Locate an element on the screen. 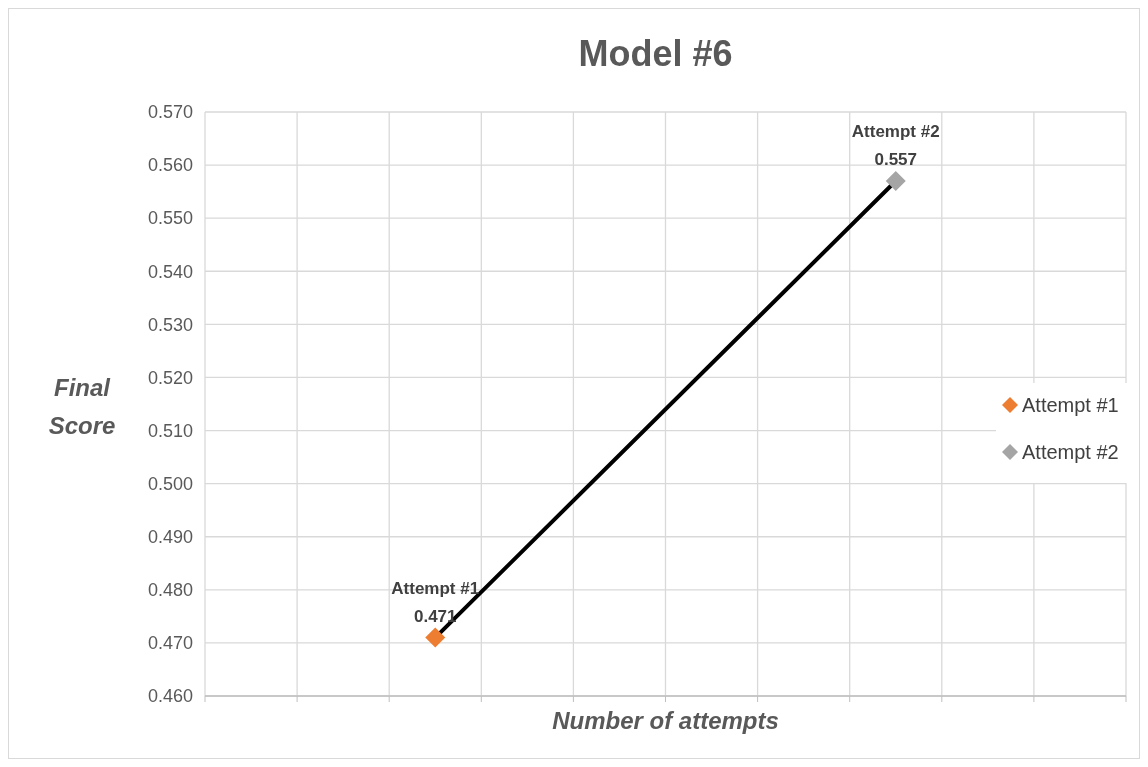 The height and width of the screenshot is (767, 1148). y-tick-label: 0.480 is located at coordinates (170, 590).